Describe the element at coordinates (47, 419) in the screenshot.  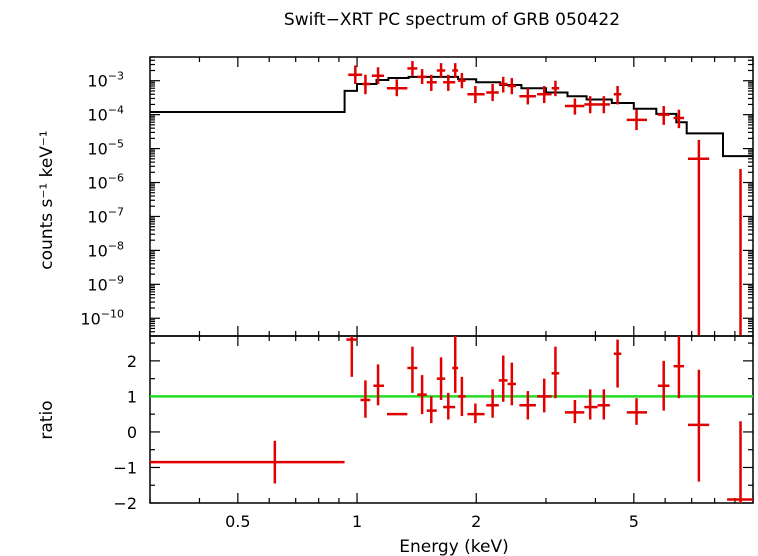
I see `bottom-y-axis-label: ratio` at that location.